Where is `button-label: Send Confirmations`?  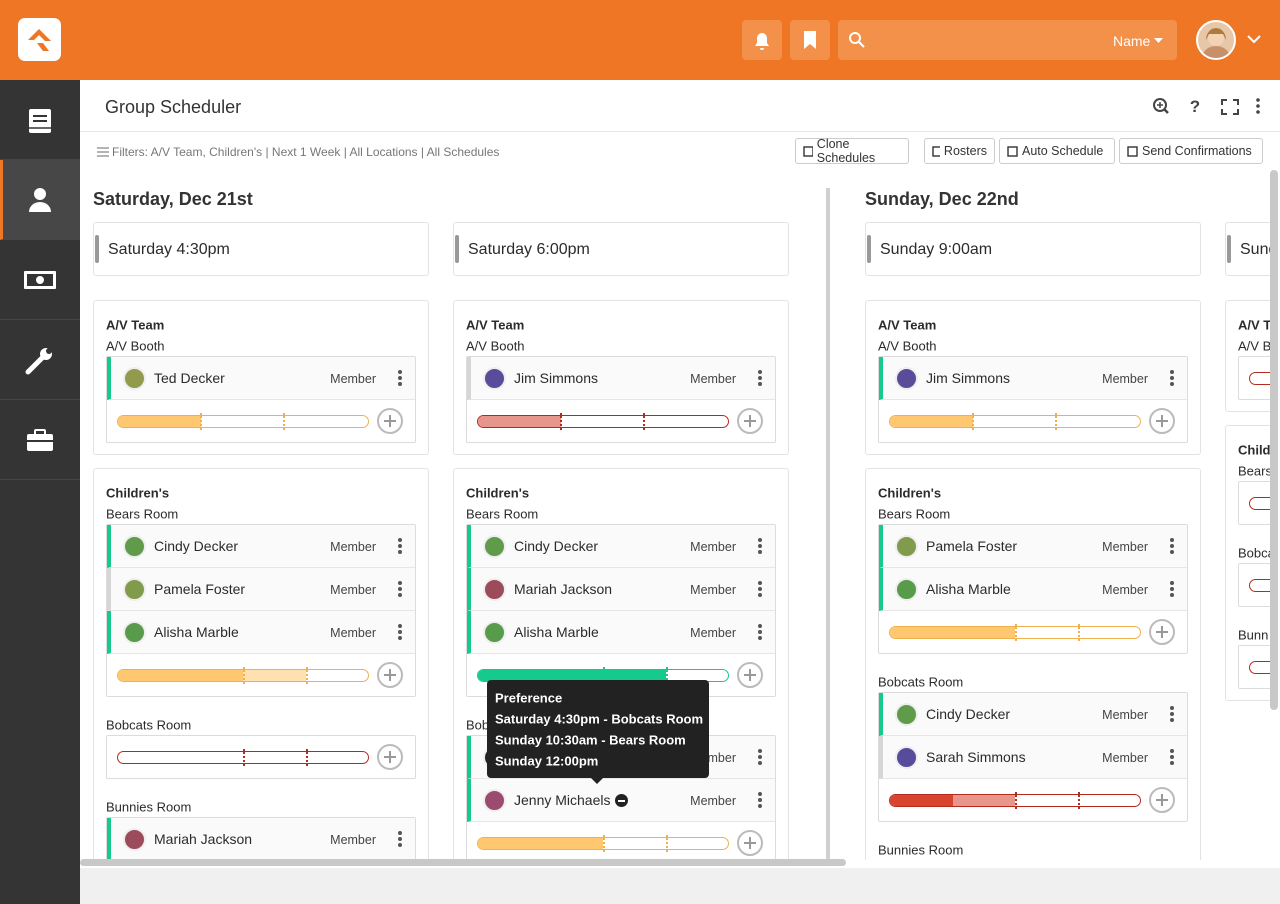
button-label: Send Confirmations is located at coordinates (1197, 151).